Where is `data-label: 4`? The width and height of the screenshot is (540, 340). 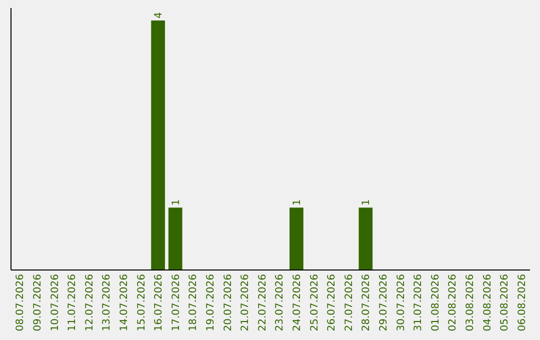 data-label: 4 is located at coordinates (159, 15).